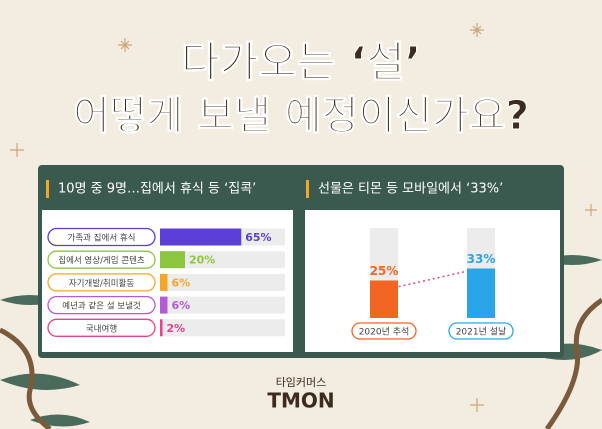 The height and width of the screenshot is (429, 602). I want to click on card, so click(432, 281).